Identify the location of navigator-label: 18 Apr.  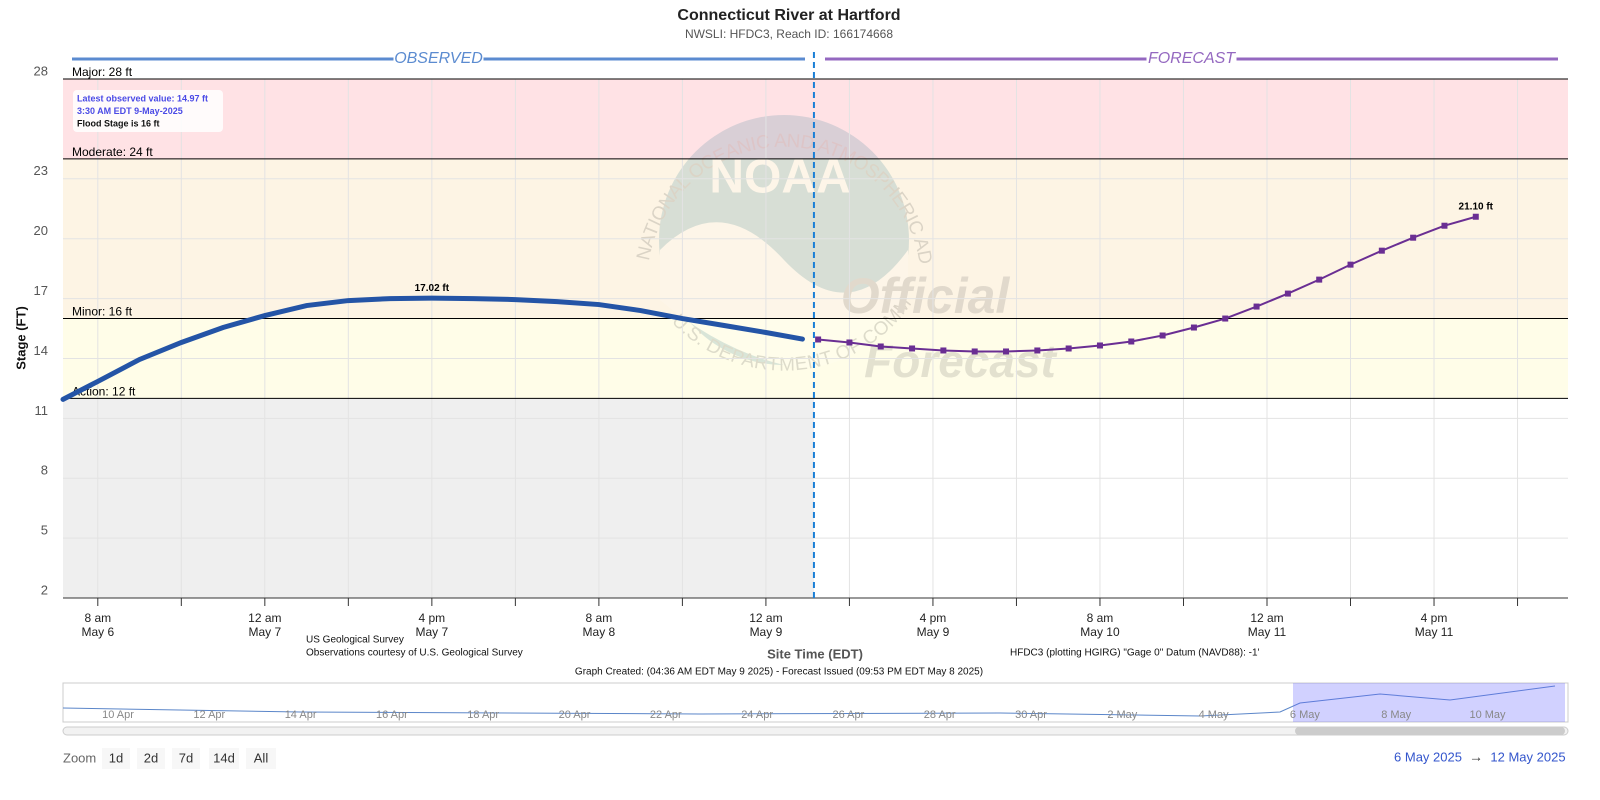
(483, 715).